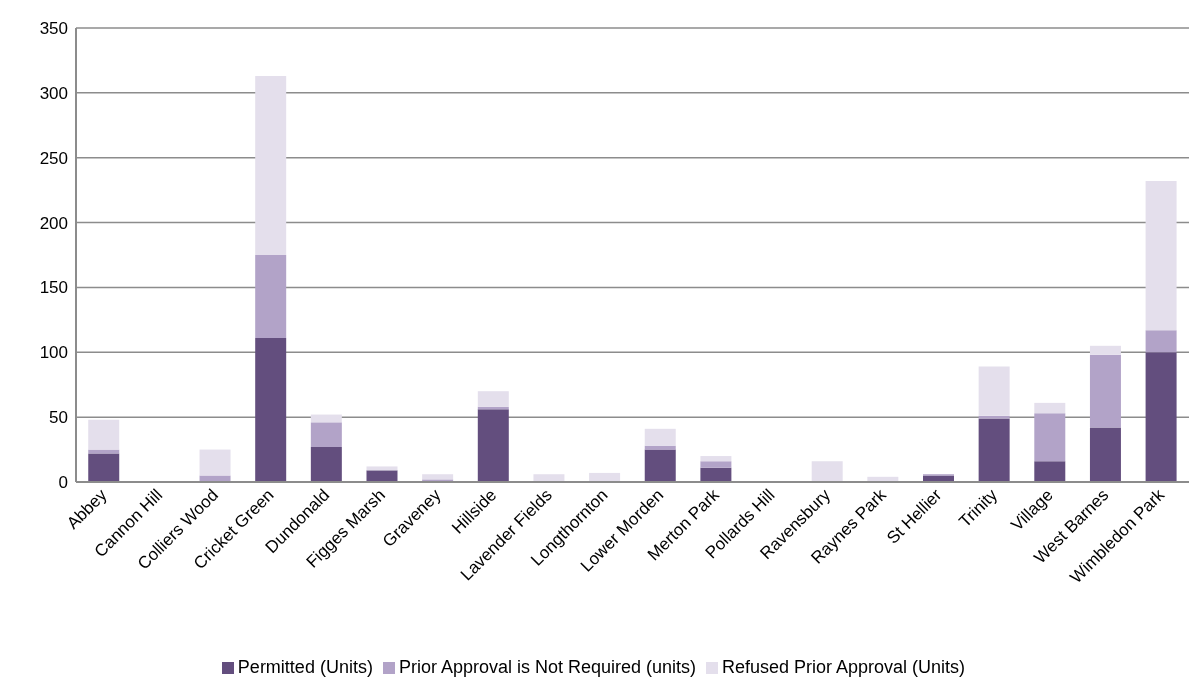 The width and height of the screenshot is (1201, 688). I want to click on y-tick-label: 300, so click(53, 93).